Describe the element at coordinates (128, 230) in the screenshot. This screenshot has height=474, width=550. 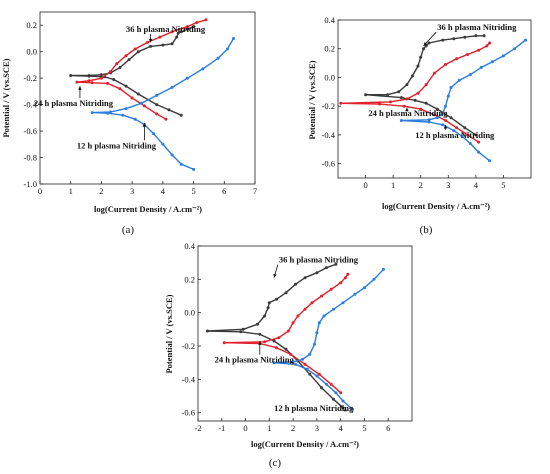
I see `panel-caption: (a)` at that location.